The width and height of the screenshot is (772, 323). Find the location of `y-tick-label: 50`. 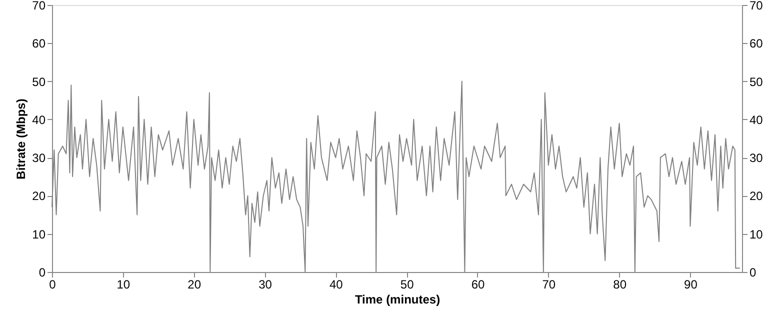

y-tick-label: 50 is located at coordinates (39, 81).